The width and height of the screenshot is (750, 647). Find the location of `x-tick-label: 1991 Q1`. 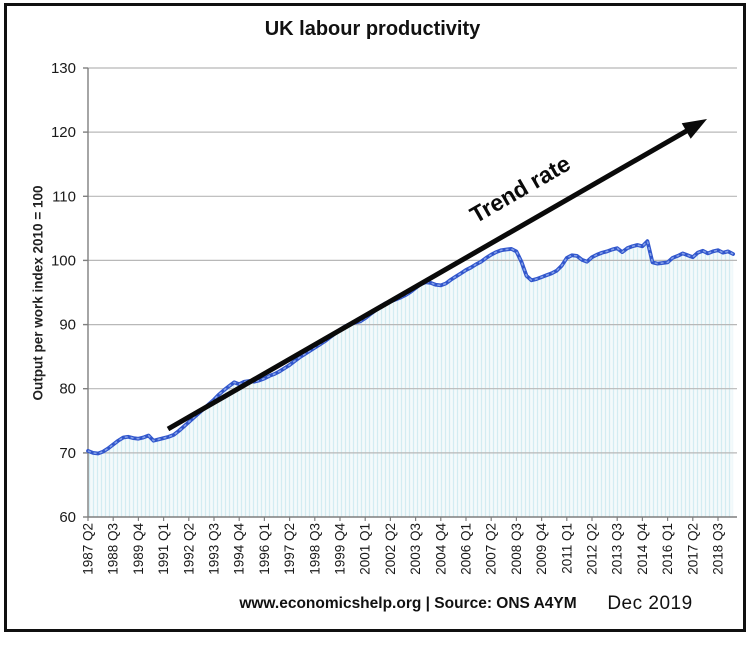

x-tick-label: 1991 Q1 is located at coordinates (163, 549).